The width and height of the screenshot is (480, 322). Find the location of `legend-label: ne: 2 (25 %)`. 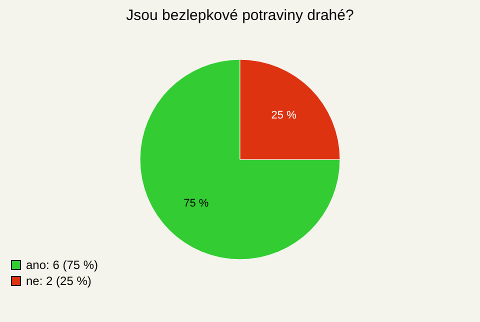

legend-label: ne: 2 (25 %) is located at coordinates (59, 281).